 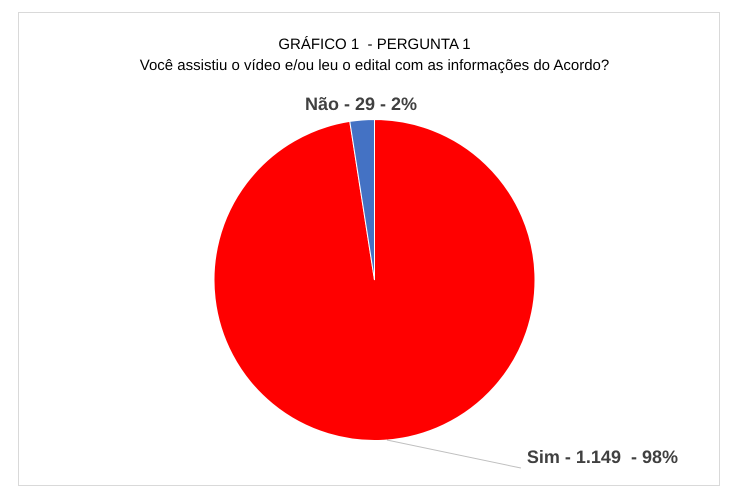 What do you see at coordinates (374, 44) in the screenshot?
I see `chart-title: GRÁFICO 1 - PERGUNTA 1` at bounding box center [374, 44].